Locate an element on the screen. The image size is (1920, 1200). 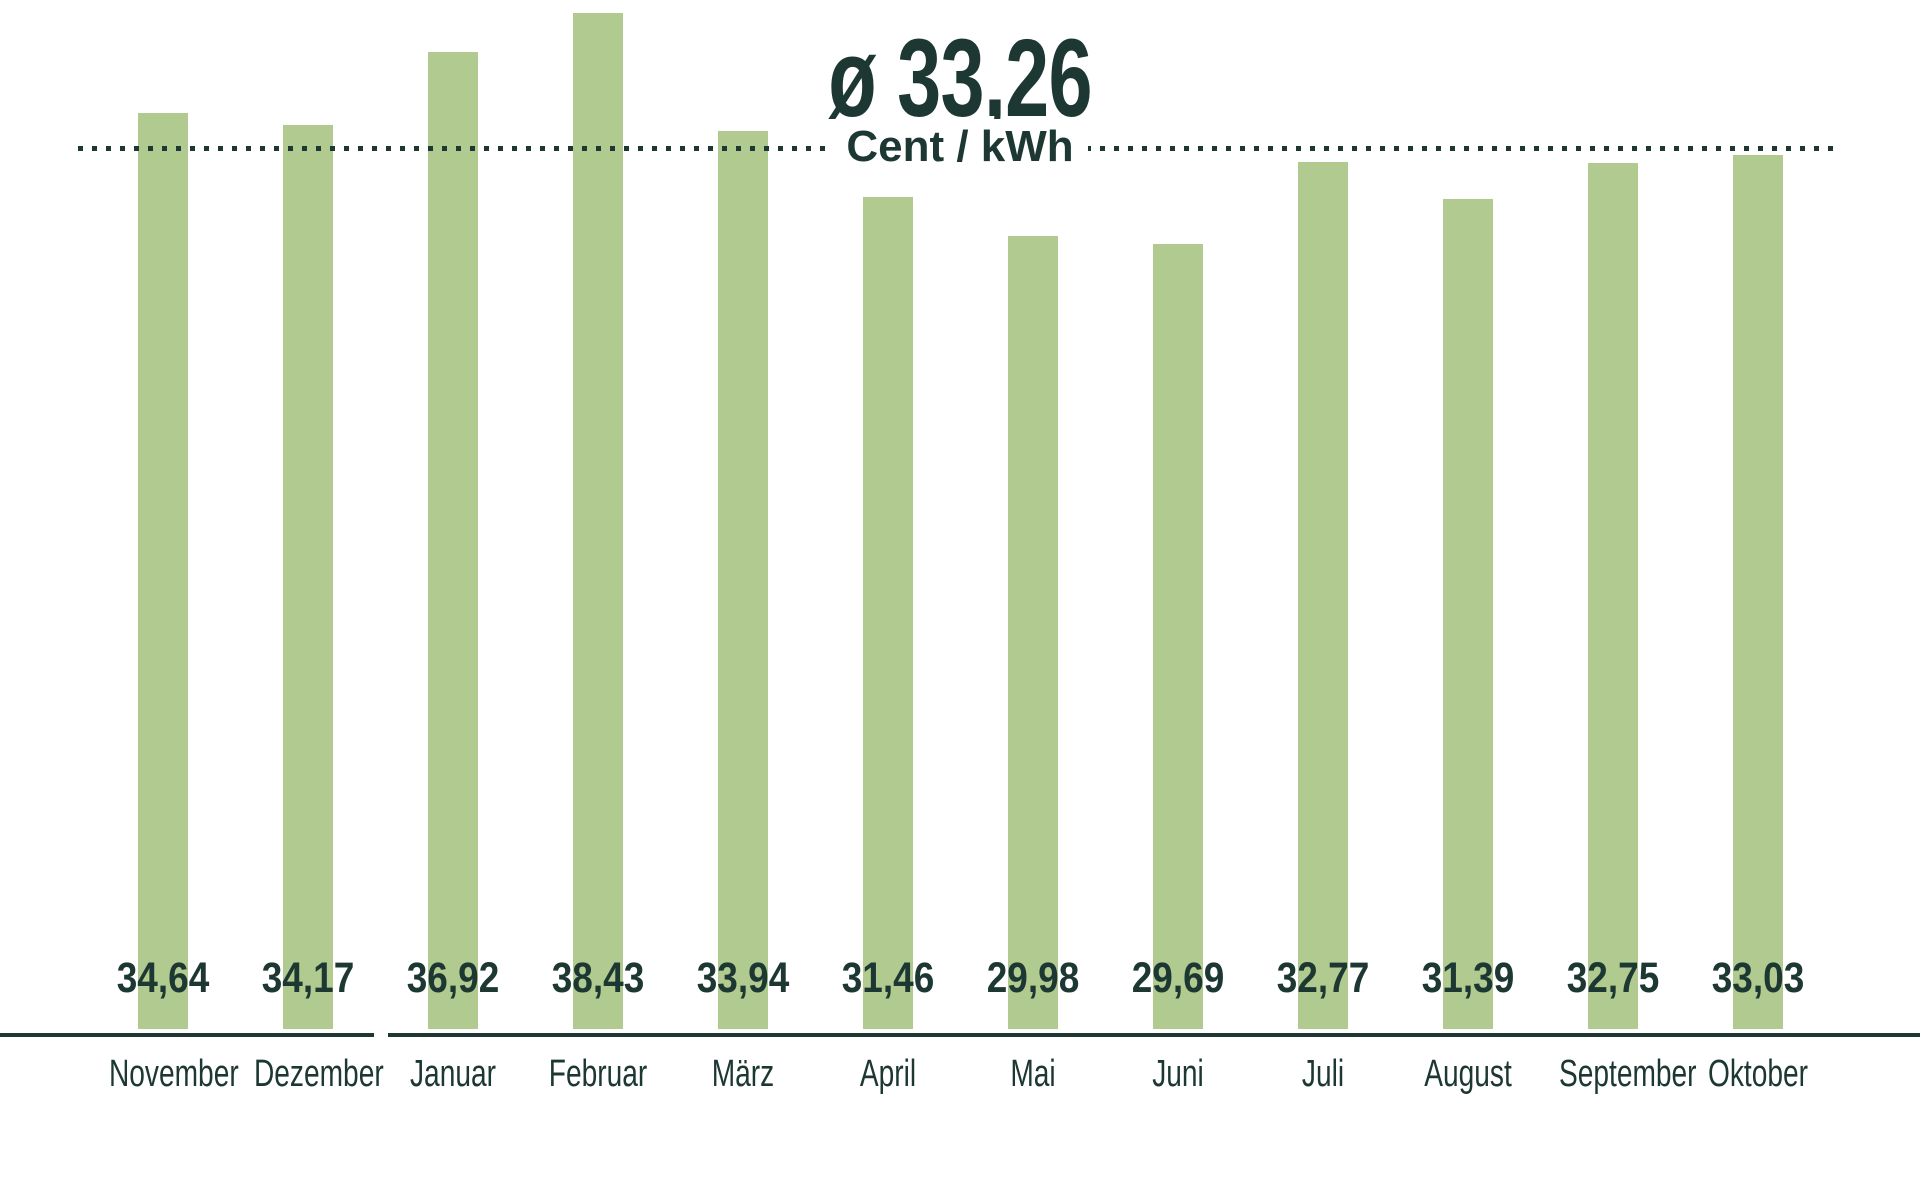
x-axis-label: Mai is located at coordinates (1033, 1074).